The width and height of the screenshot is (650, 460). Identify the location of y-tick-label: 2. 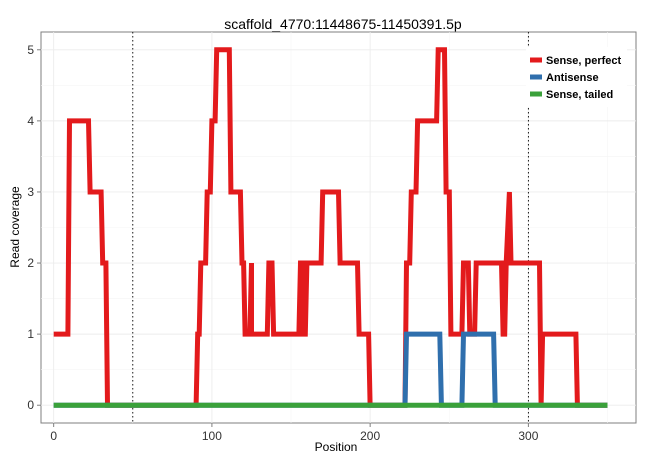
(30, 263).